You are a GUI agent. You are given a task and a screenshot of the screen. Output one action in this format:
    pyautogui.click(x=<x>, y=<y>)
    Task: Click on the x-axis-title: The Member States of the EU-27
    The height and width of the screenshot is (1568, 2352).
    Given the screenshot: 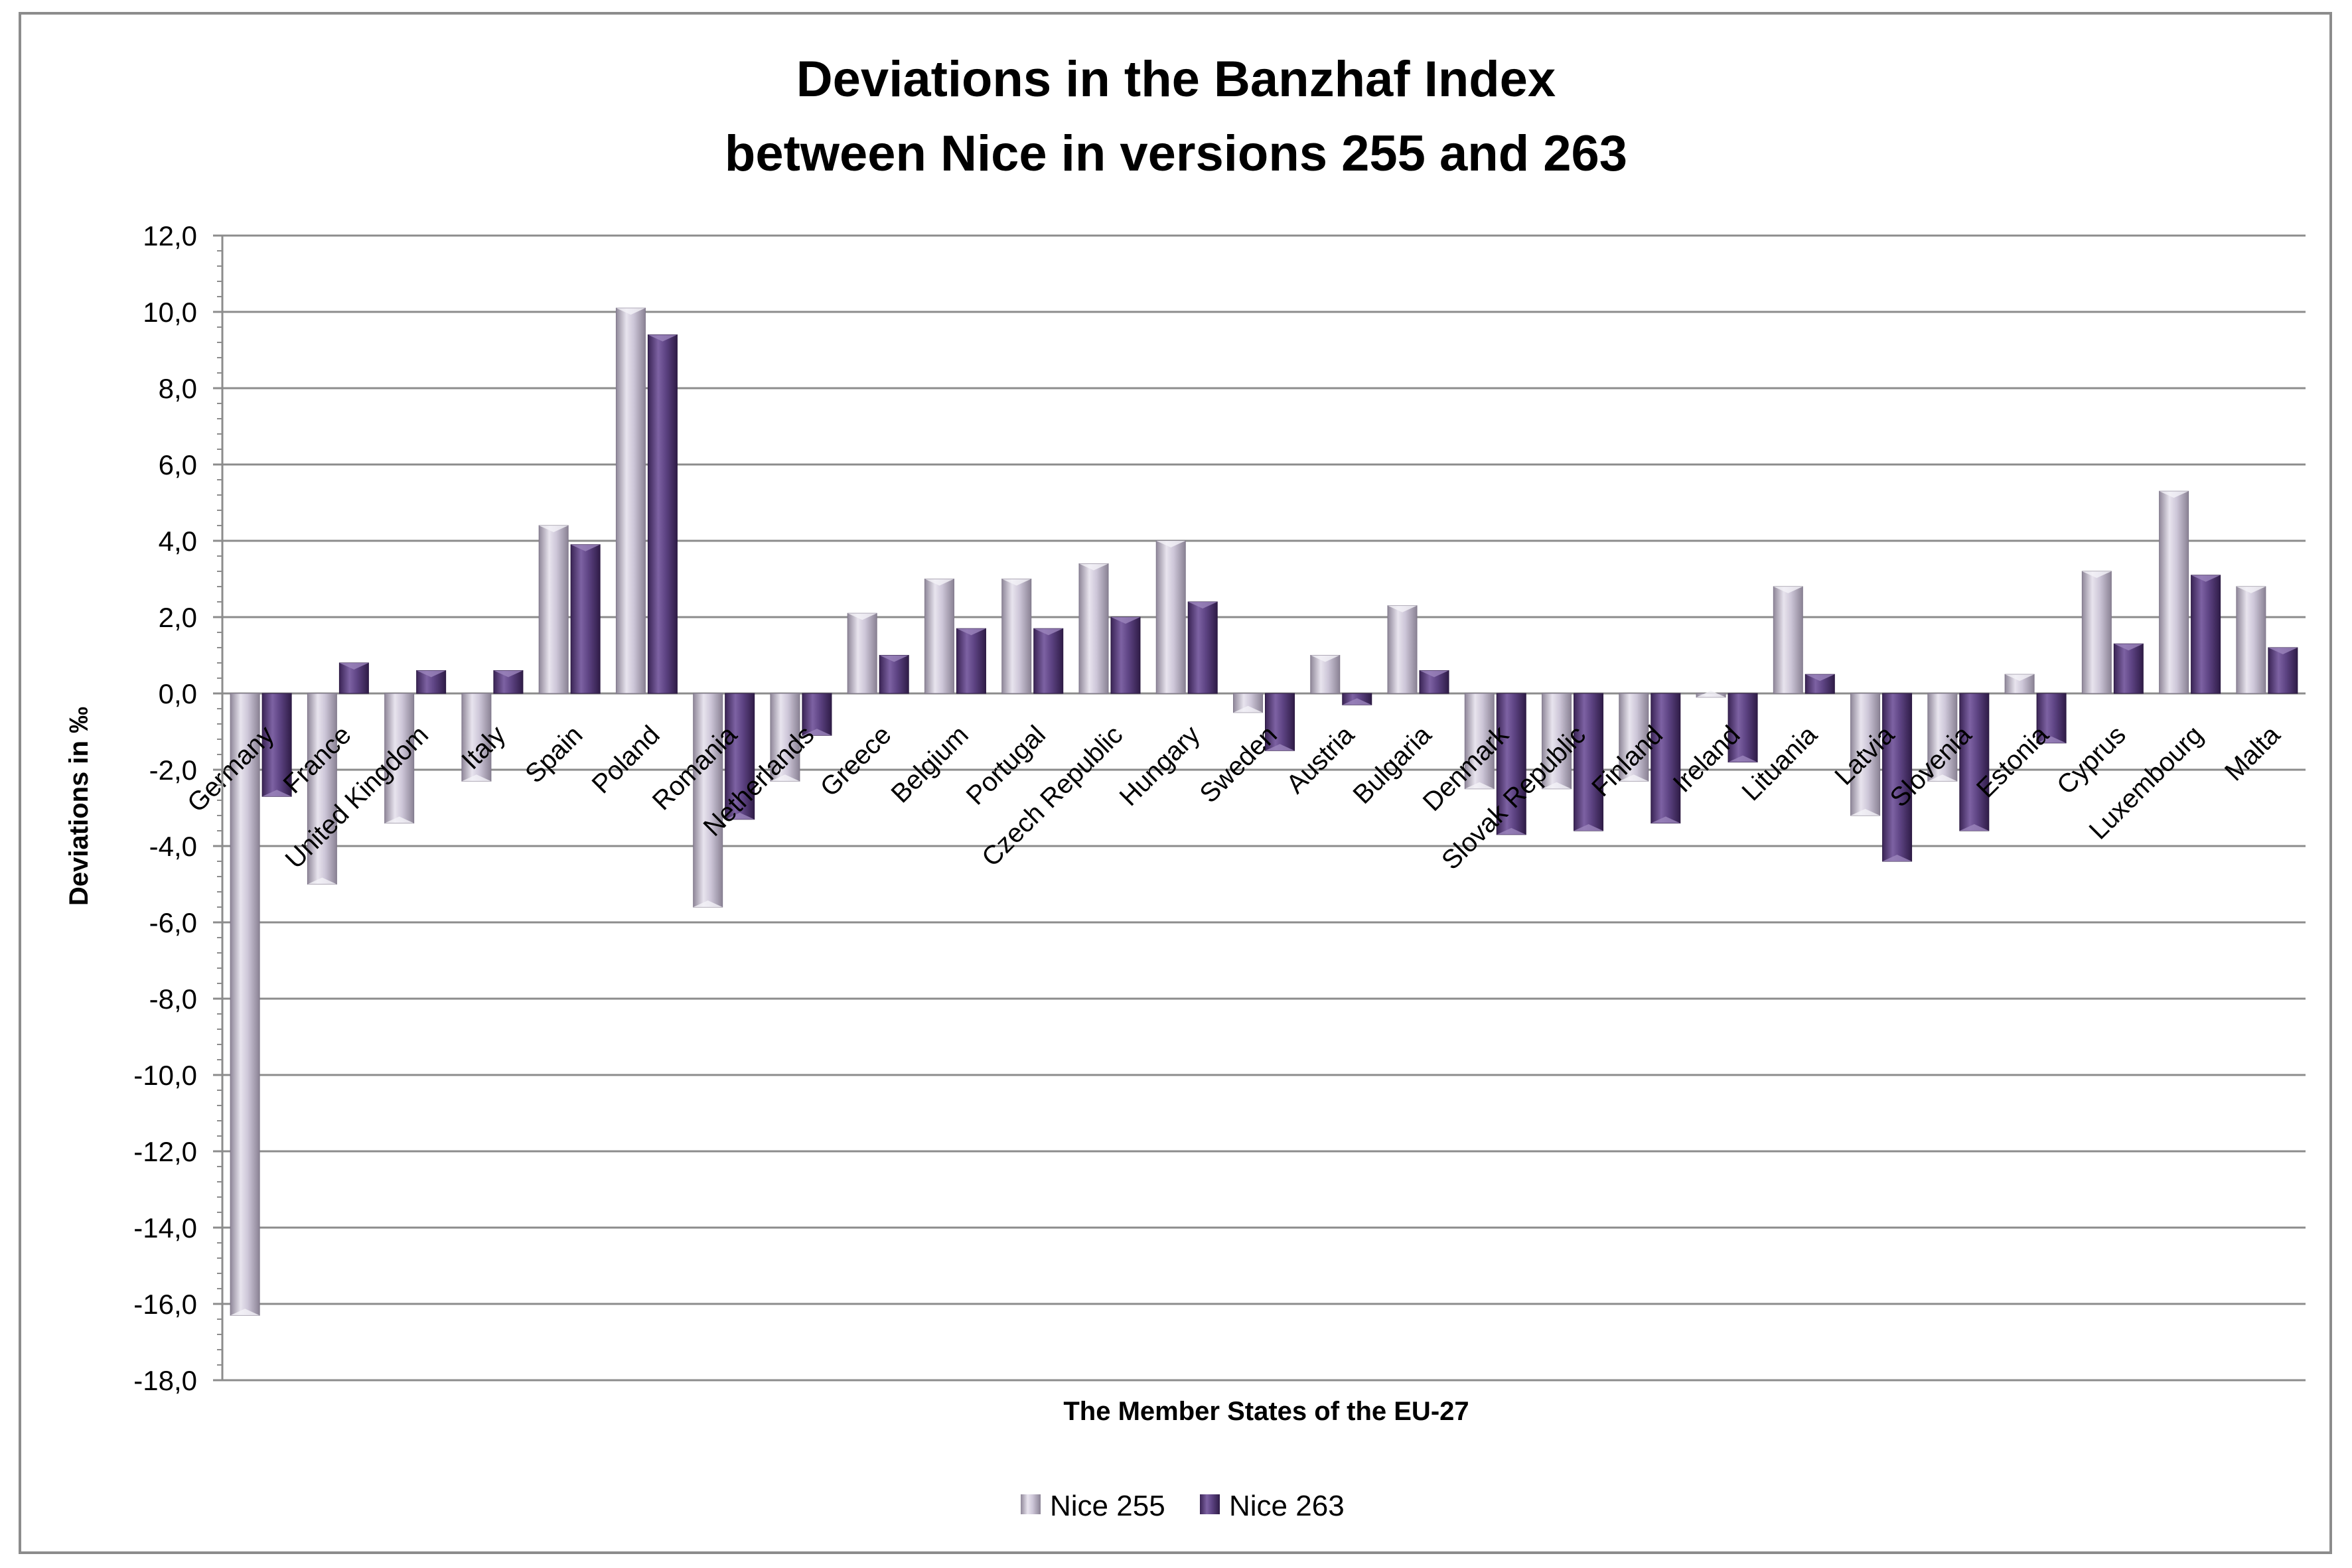 What is the action you would take?
    pyautogui.click(x=1266, y=1411)
    